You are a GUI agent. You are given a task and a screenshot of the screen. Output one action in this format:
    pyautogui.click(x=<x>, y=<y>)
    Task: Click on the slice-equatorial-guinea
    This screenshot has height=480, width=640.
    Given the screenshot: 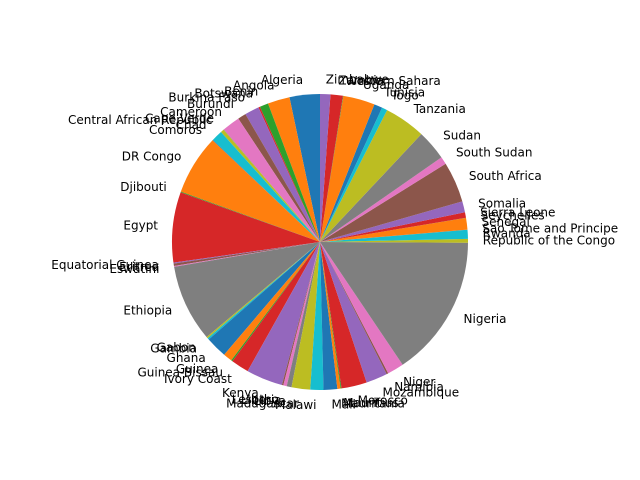 What is the action you would take?
    pyautogui.click(x=246, y=253)
    